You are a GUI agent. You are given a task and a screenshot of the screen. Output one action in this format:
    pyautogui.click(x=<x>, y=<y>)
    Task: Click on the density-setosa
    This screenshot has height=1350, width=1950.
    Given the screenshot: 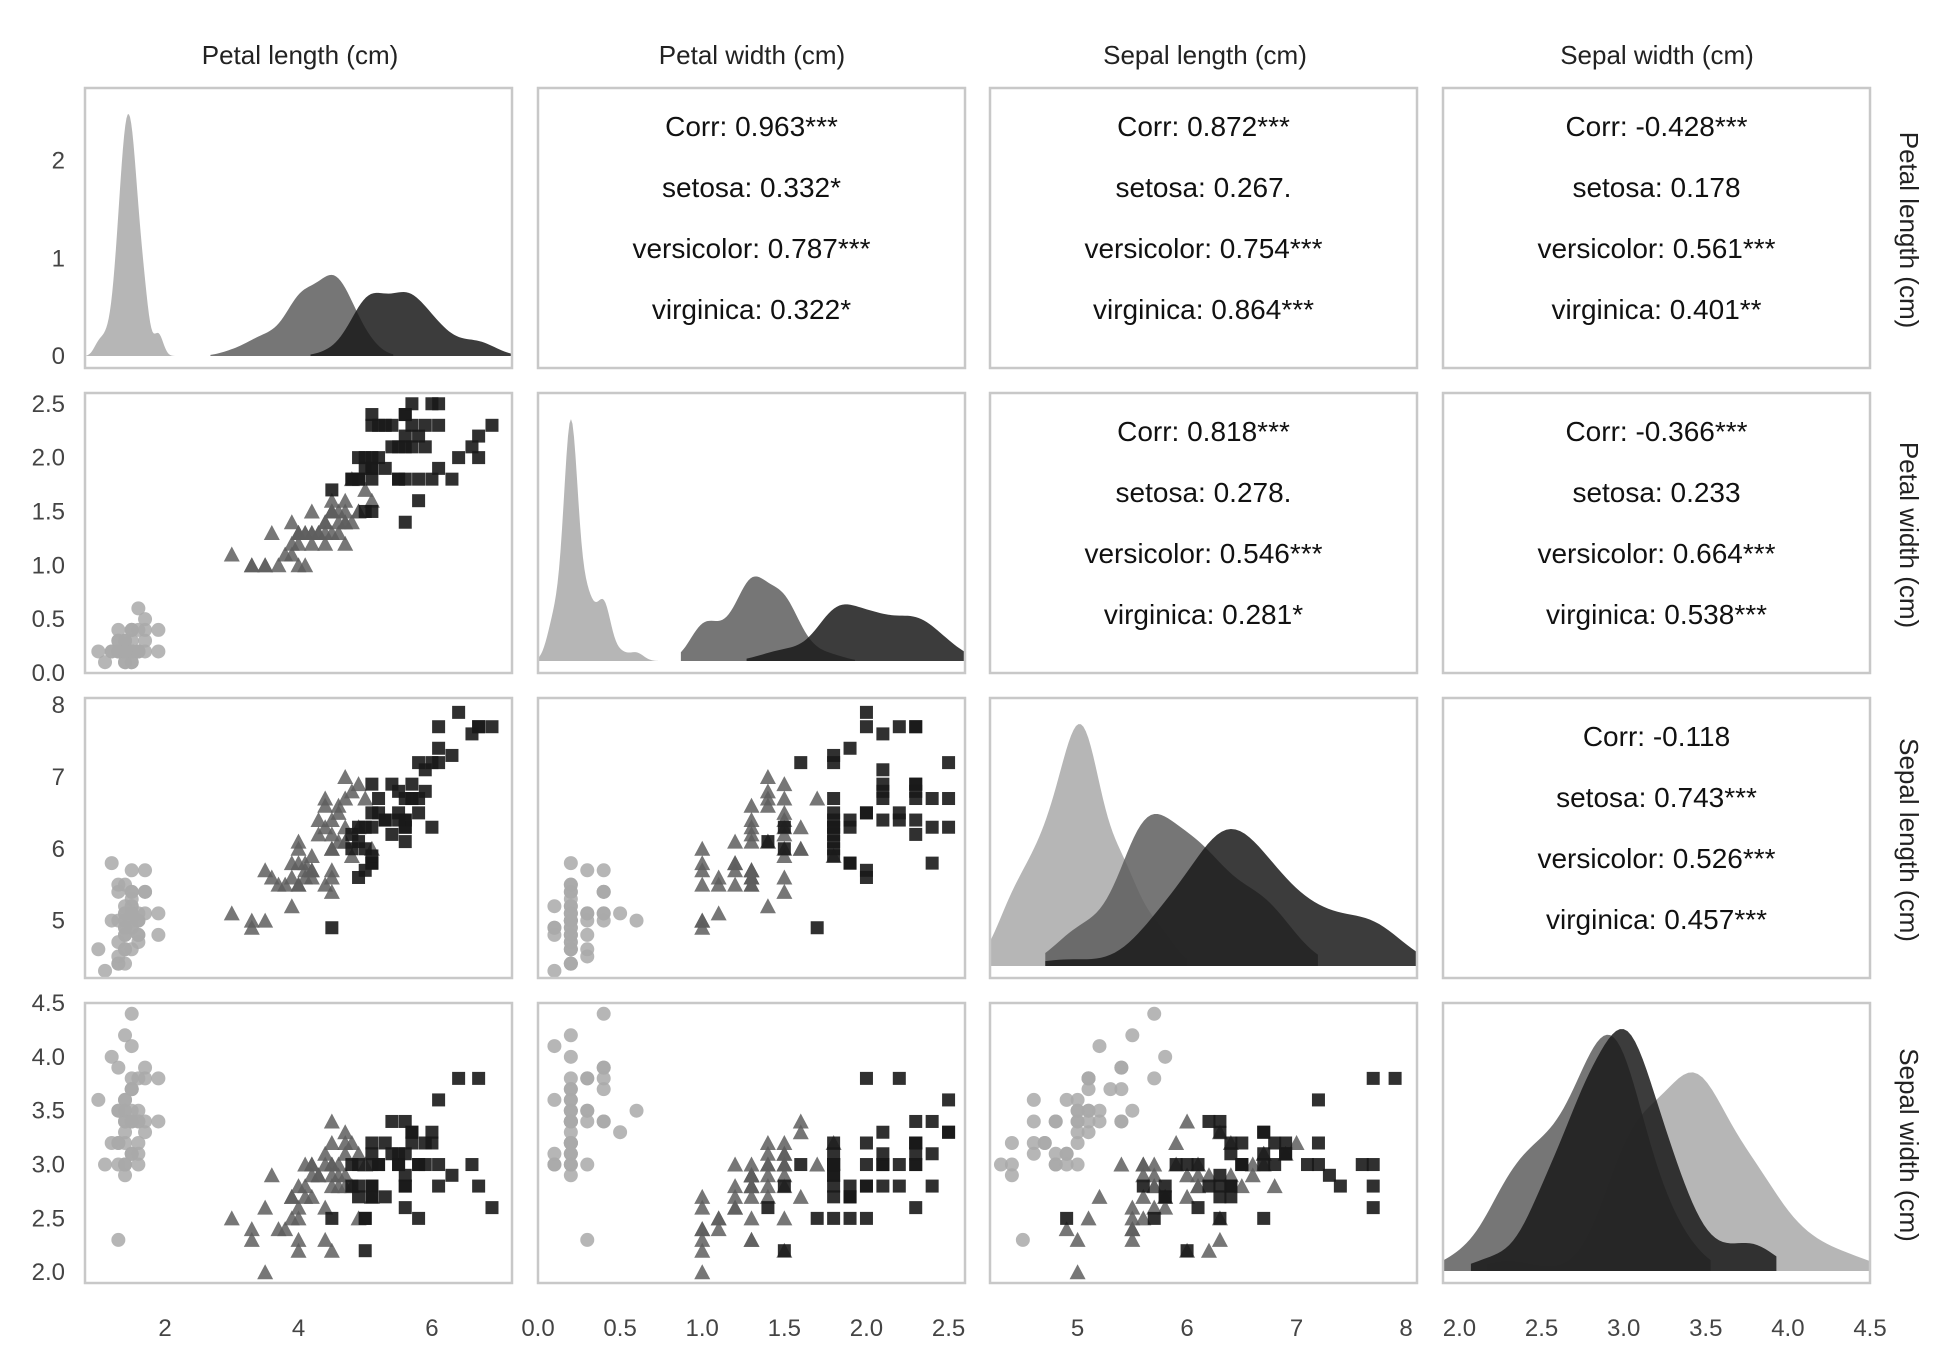 What is the action you would take?
    pyautogui.click(x=132, y=235)
    